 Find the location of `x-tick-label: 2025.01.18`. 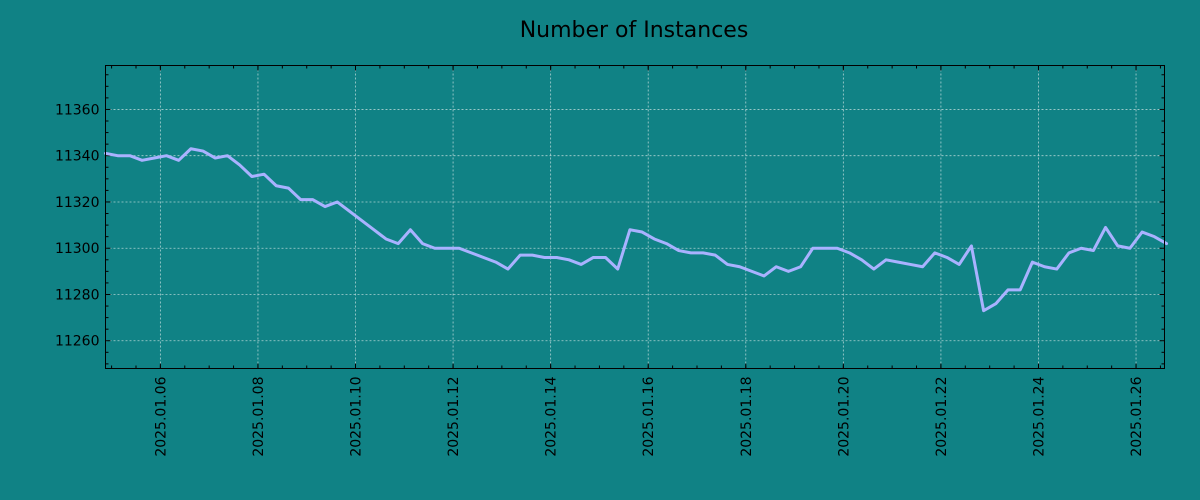

x-tick-label: 2025.01.18 is located at coordinates (747, 417).